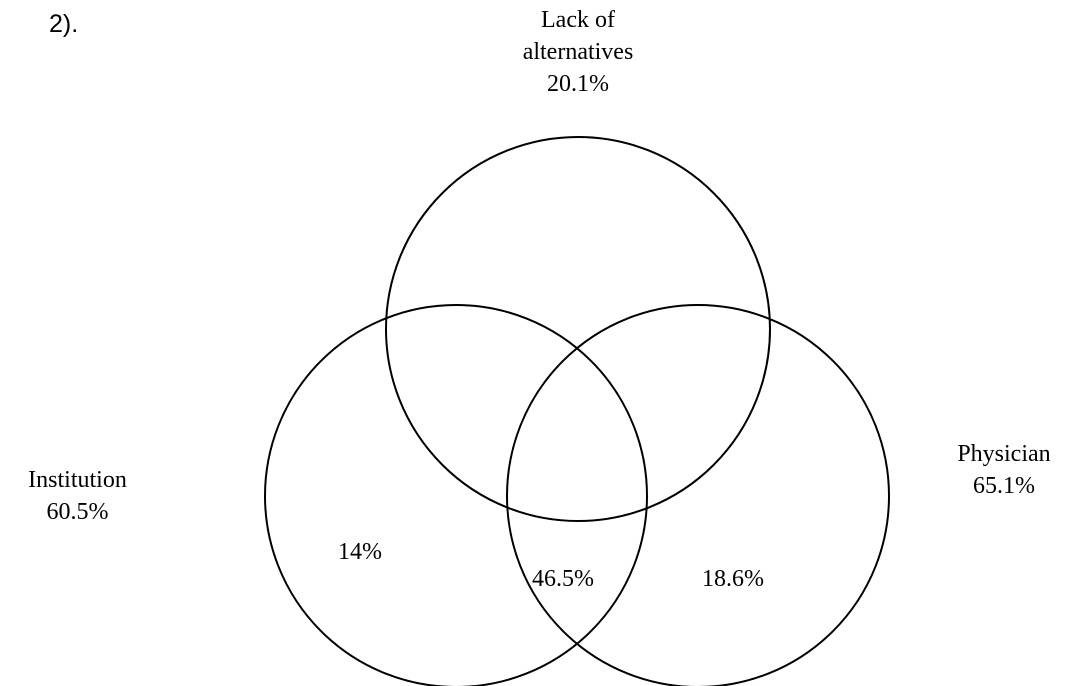  I want to click on label-lack-of-alternatives-line2: alternatives, so click(578, 52).